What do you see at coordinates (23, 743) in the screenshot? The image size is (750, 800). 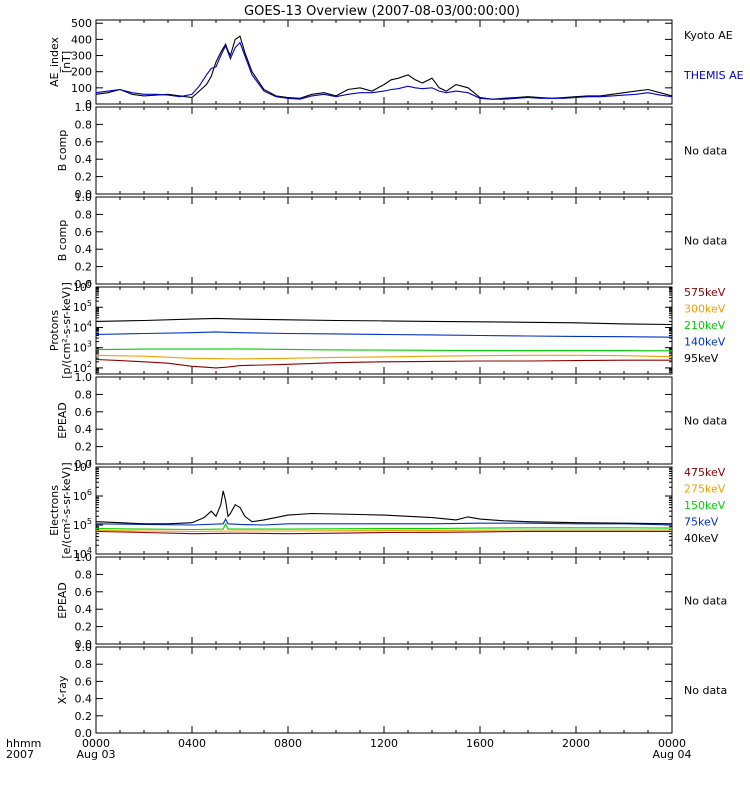 I see `x-axis-corner-top: hhmm` at bounding box center [23, 743].